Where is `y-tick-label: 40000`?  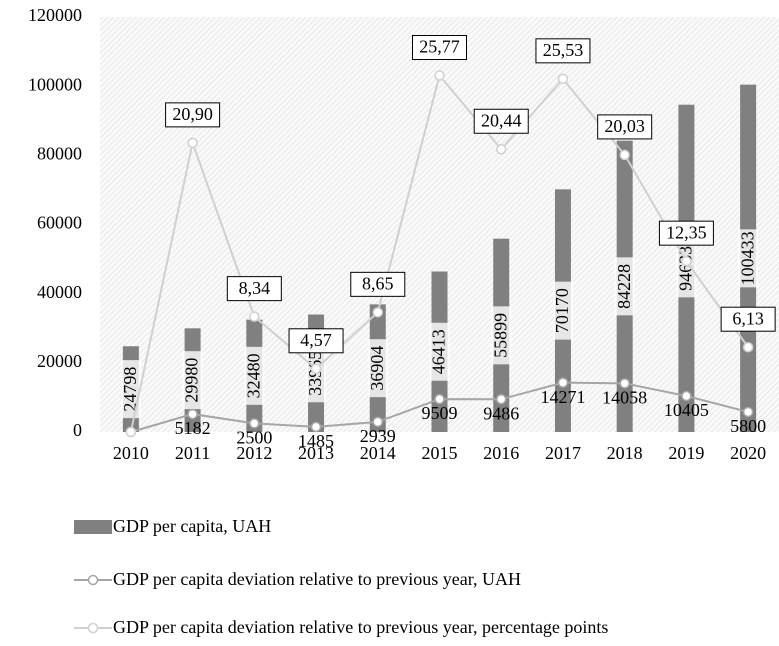
y-tick-label: 40000 is located at coordinates (59, 292).